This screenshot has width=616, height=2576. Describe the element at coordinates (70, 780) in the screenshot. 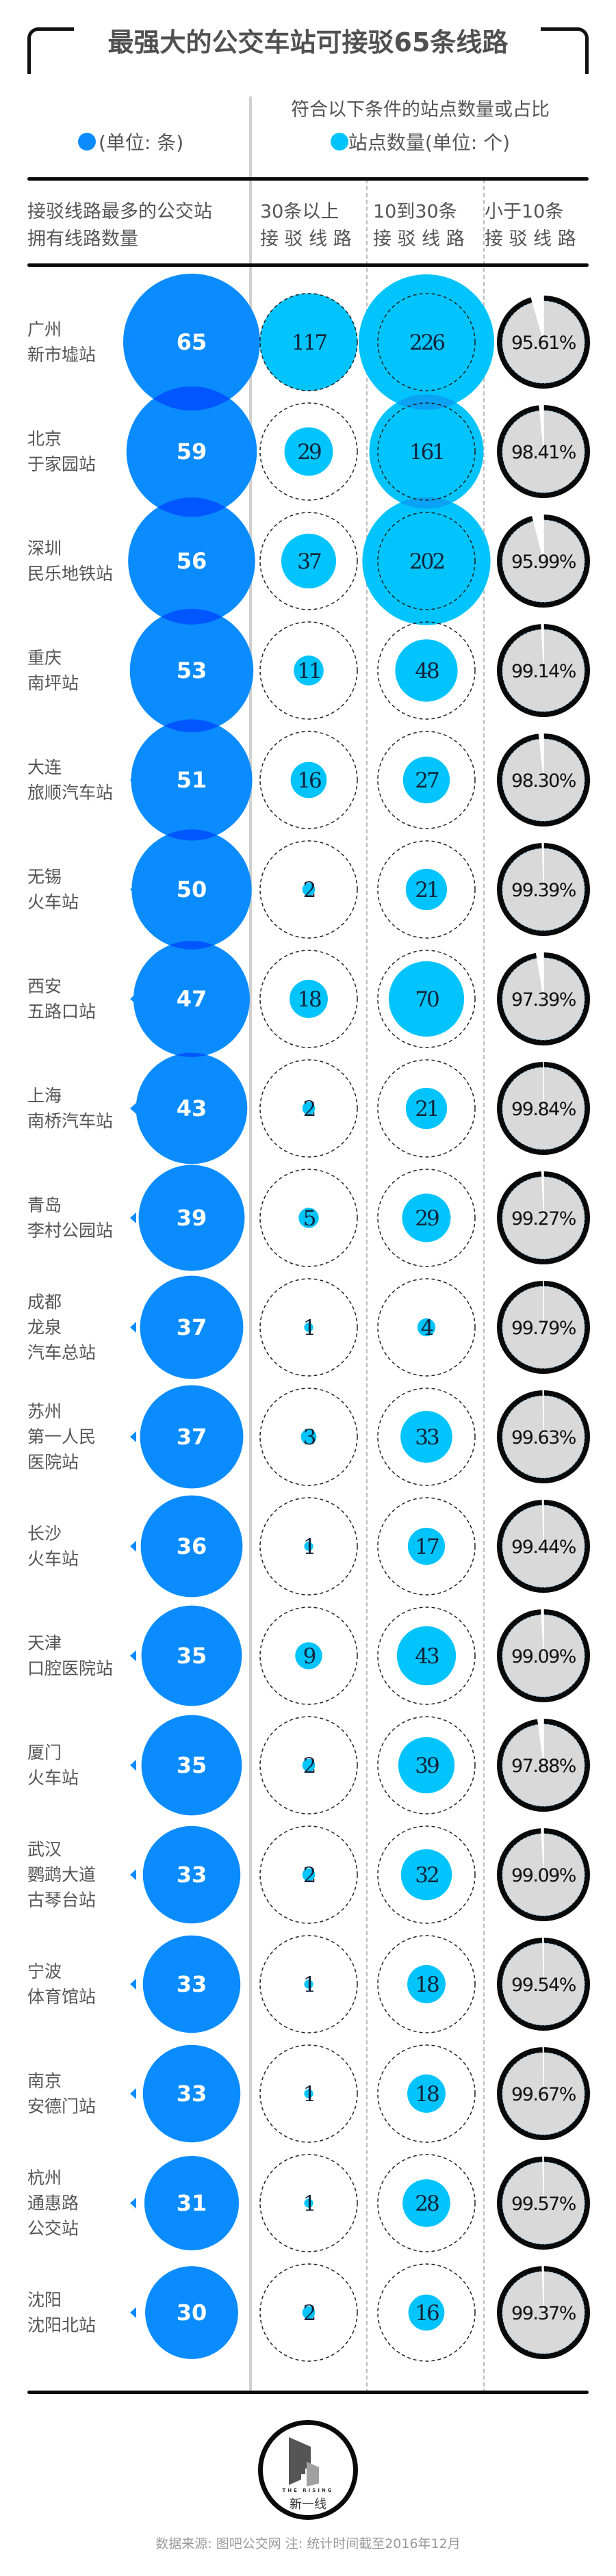

I see `station-label: 大连 旅顺汽车站` at that location.